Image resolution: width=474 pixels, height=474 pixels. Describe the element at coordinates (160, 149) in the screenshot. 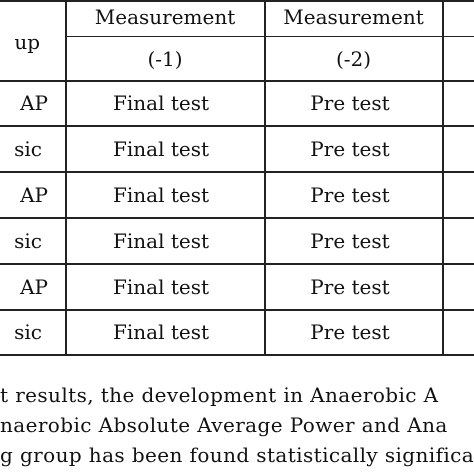

I see `row-2-m1: Final test` at that location.